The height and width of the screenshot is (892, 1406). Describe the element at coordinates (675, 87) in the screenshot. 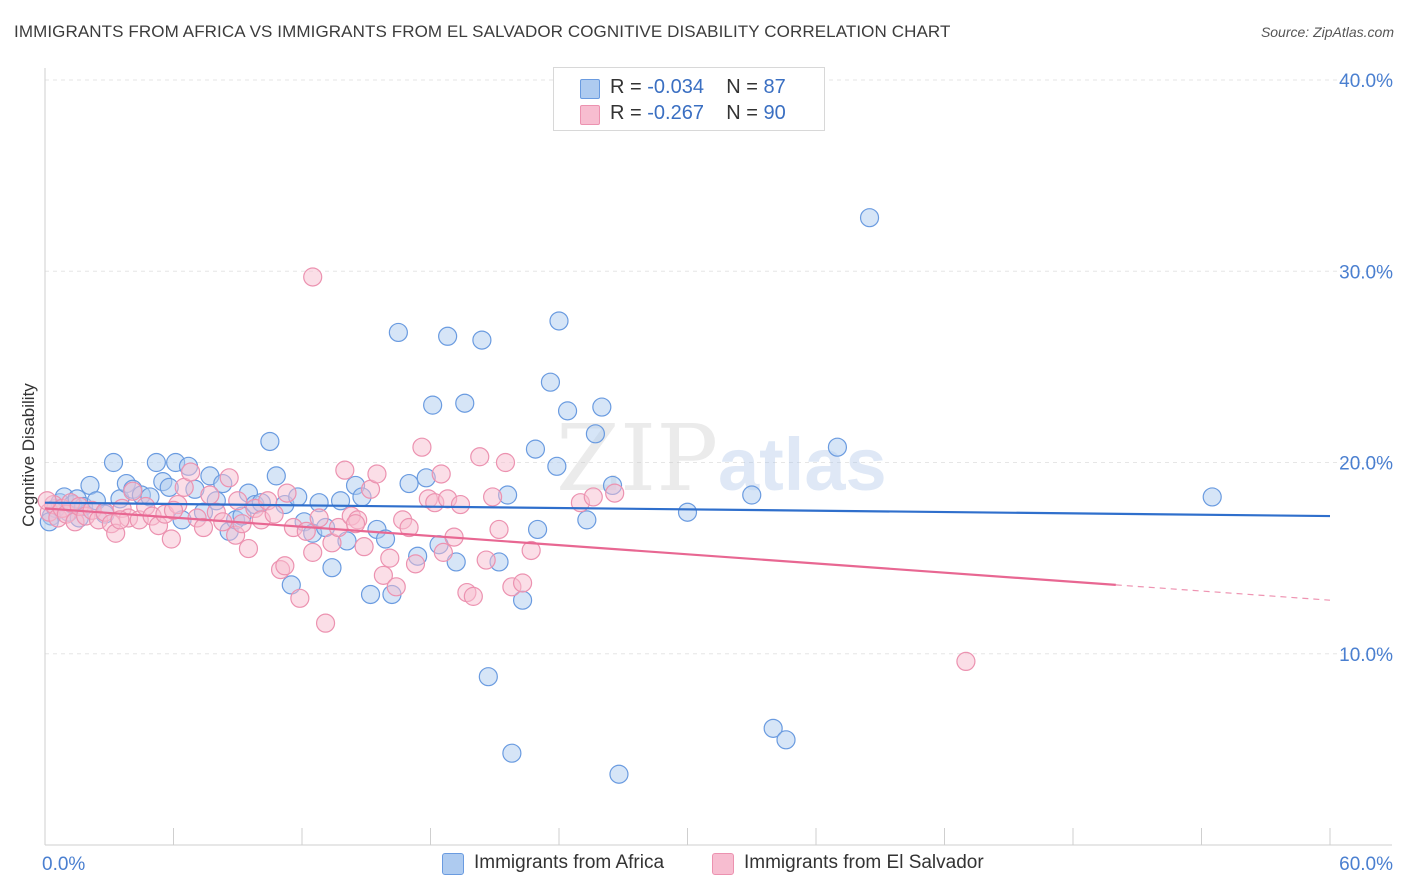

I see `r-value-africa: -0.034` at that location.